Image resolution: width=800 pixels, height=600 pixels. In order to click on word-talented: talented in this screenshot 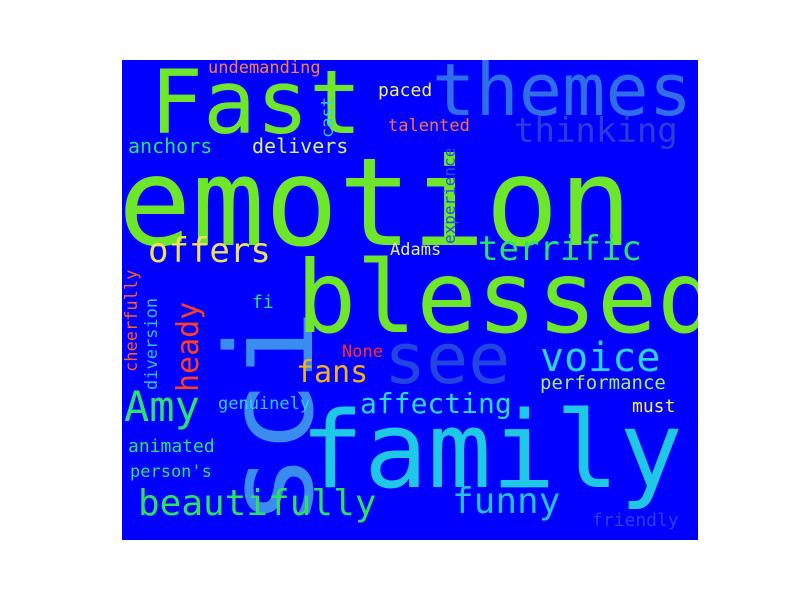, I will do `click(429, 126)`.